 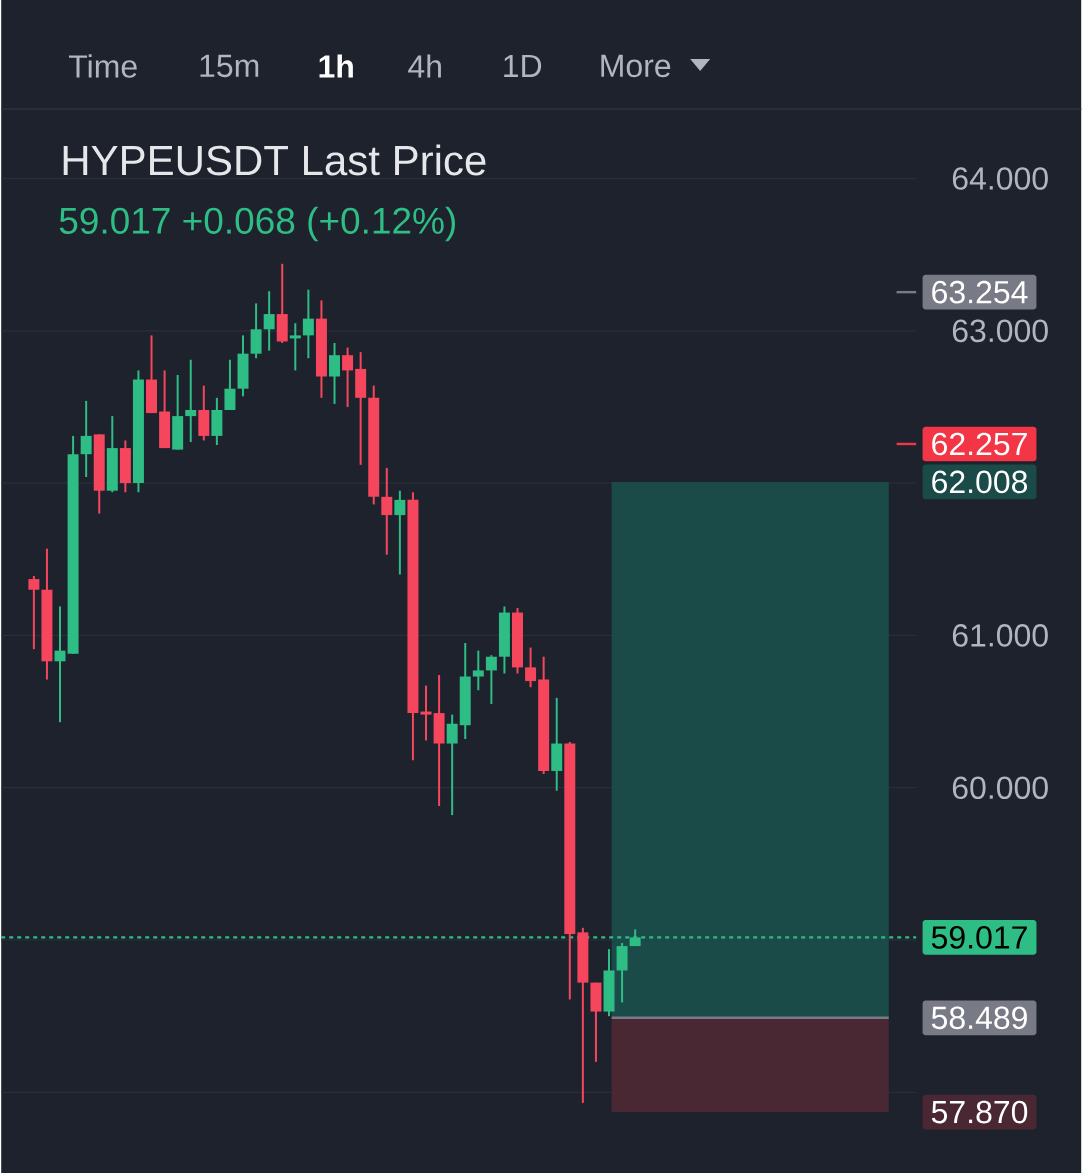 I want to click on text: 59.017 +0.068 (+0.12%), so click(x=257, y=224).